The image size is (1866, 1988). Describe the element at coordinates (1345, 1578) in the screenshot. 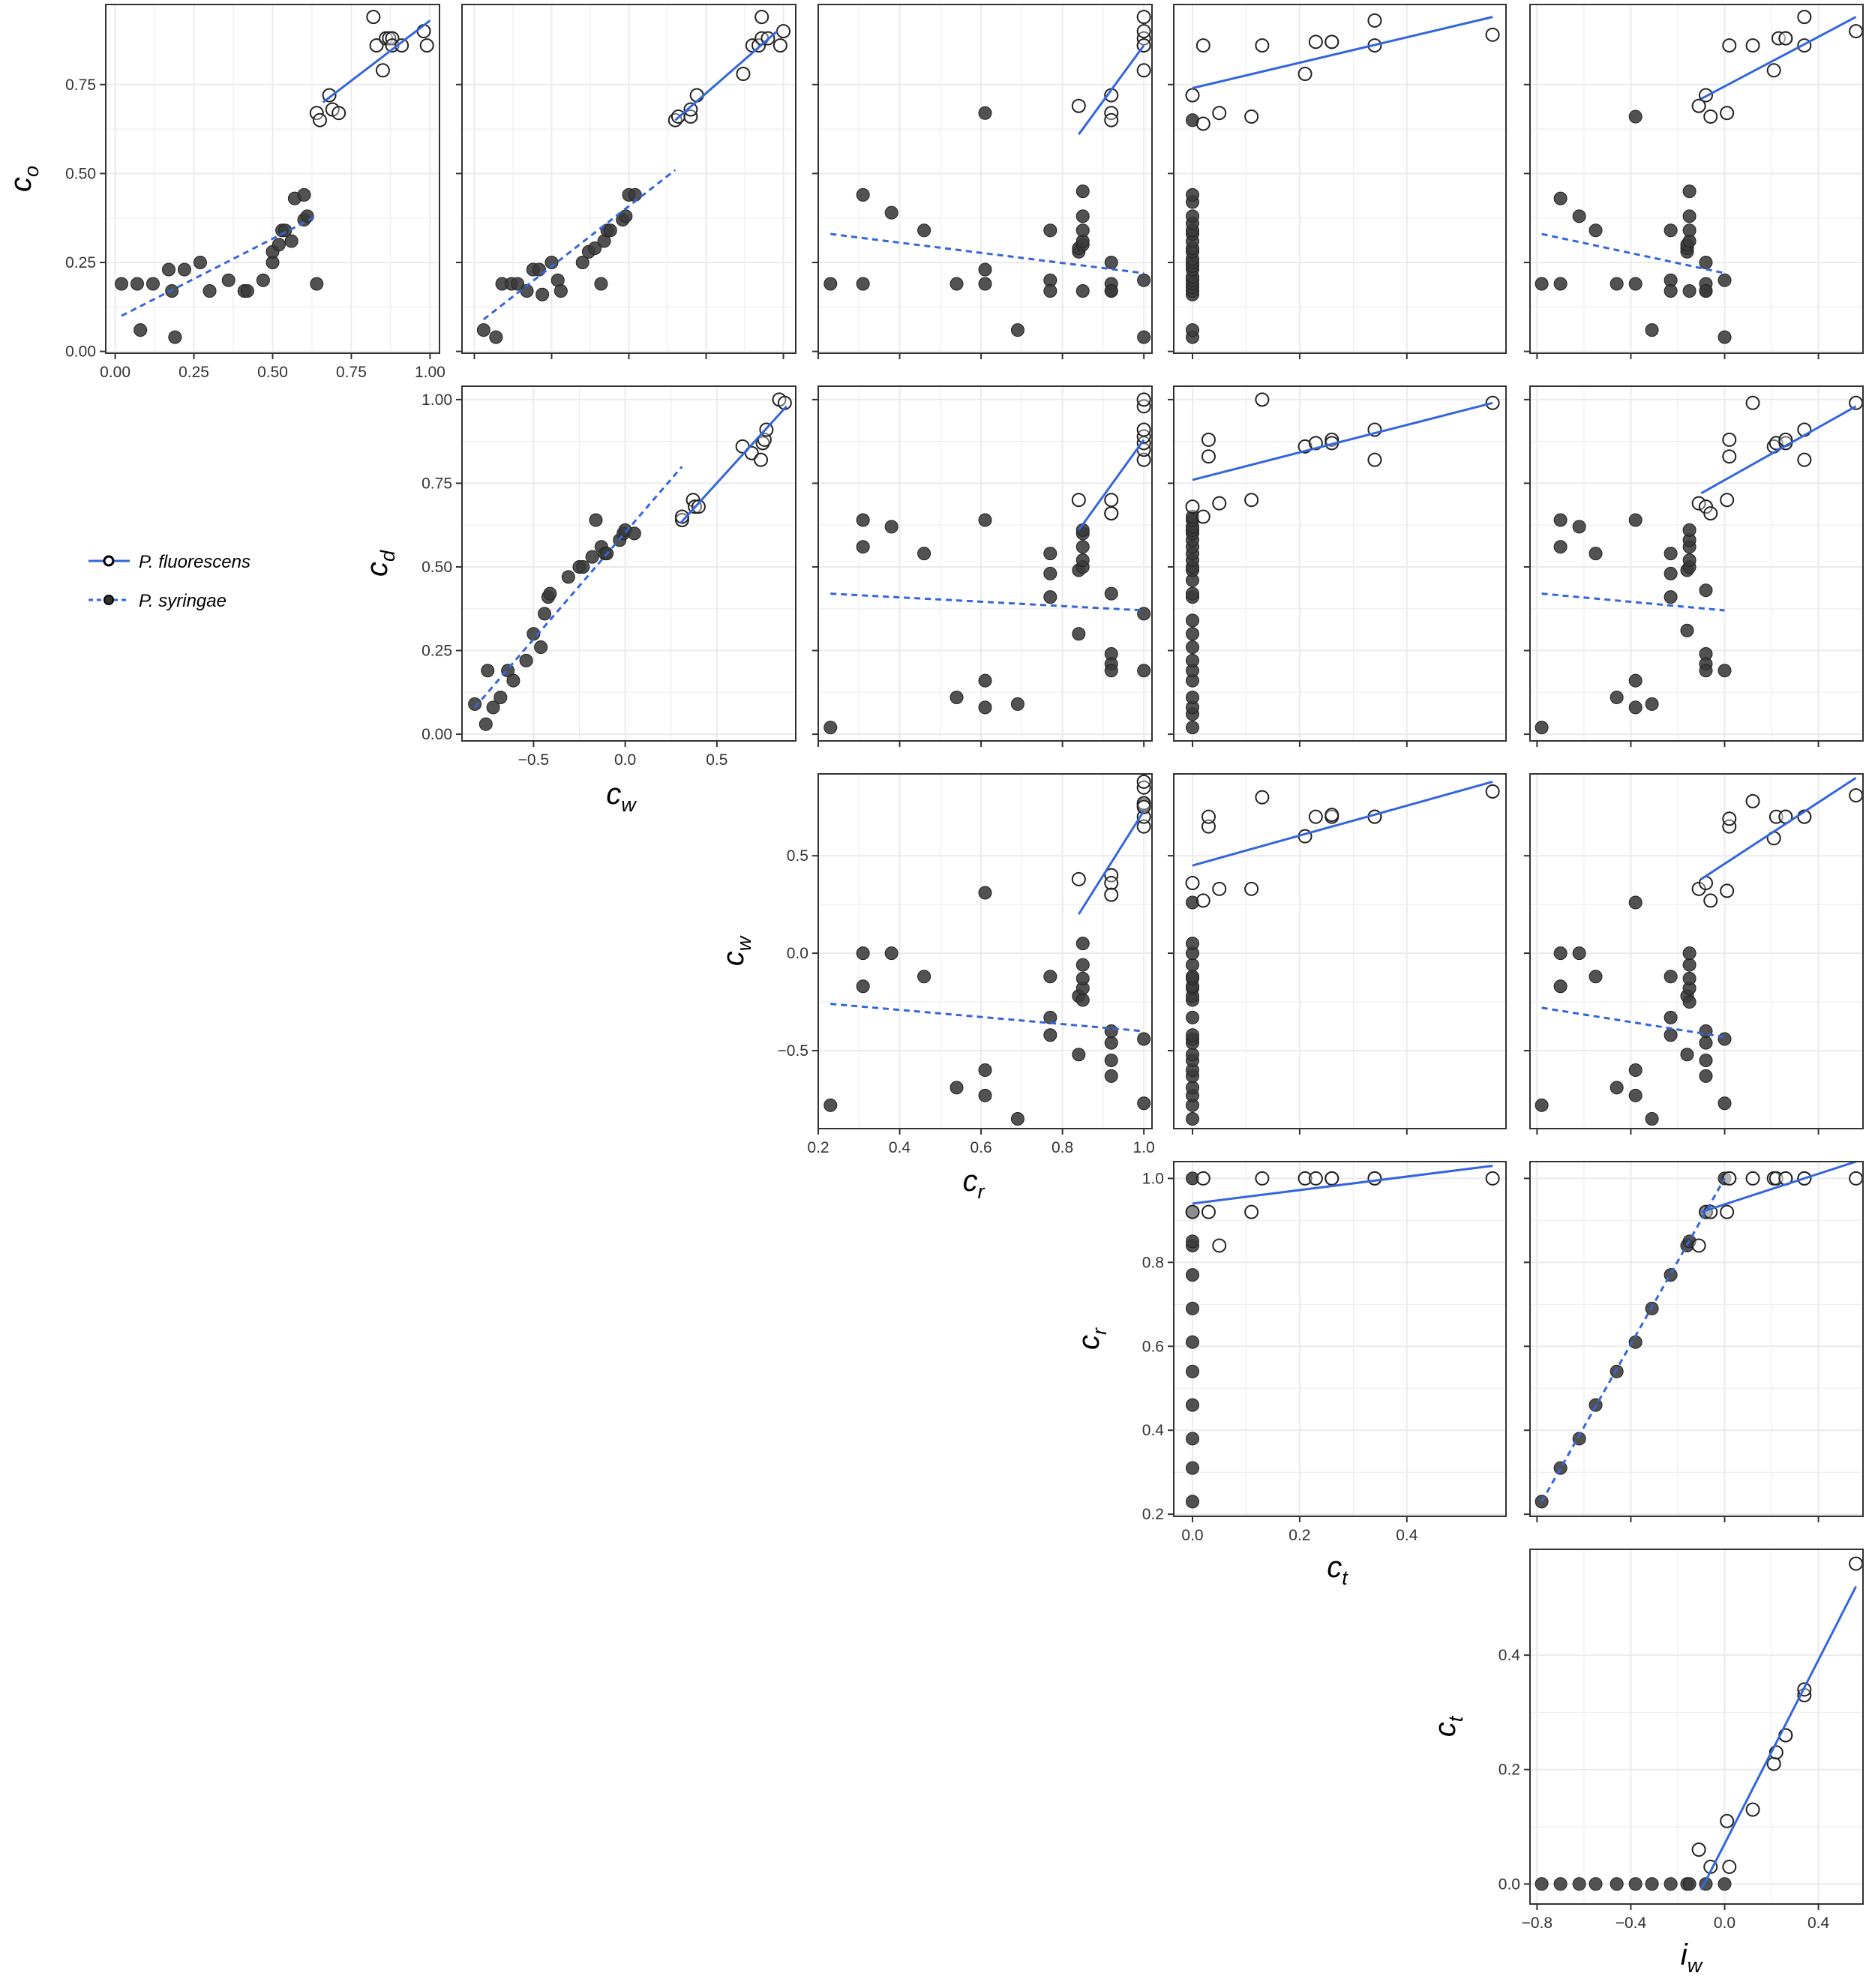

I see `x-axis-title-subscript: t` at that location.